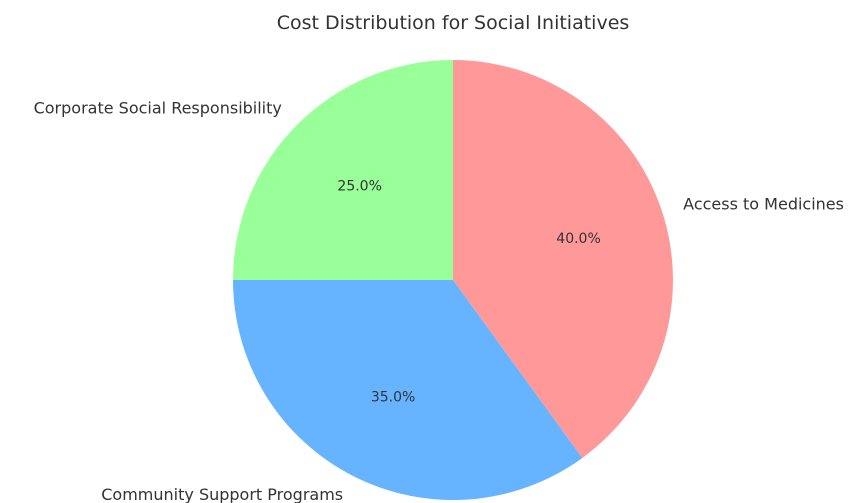 The image size is (860, 503). Describe the element at coordinates (343, 170) in the screenshot. I see `pie-slice-corporate-social-responsibility` at that location.